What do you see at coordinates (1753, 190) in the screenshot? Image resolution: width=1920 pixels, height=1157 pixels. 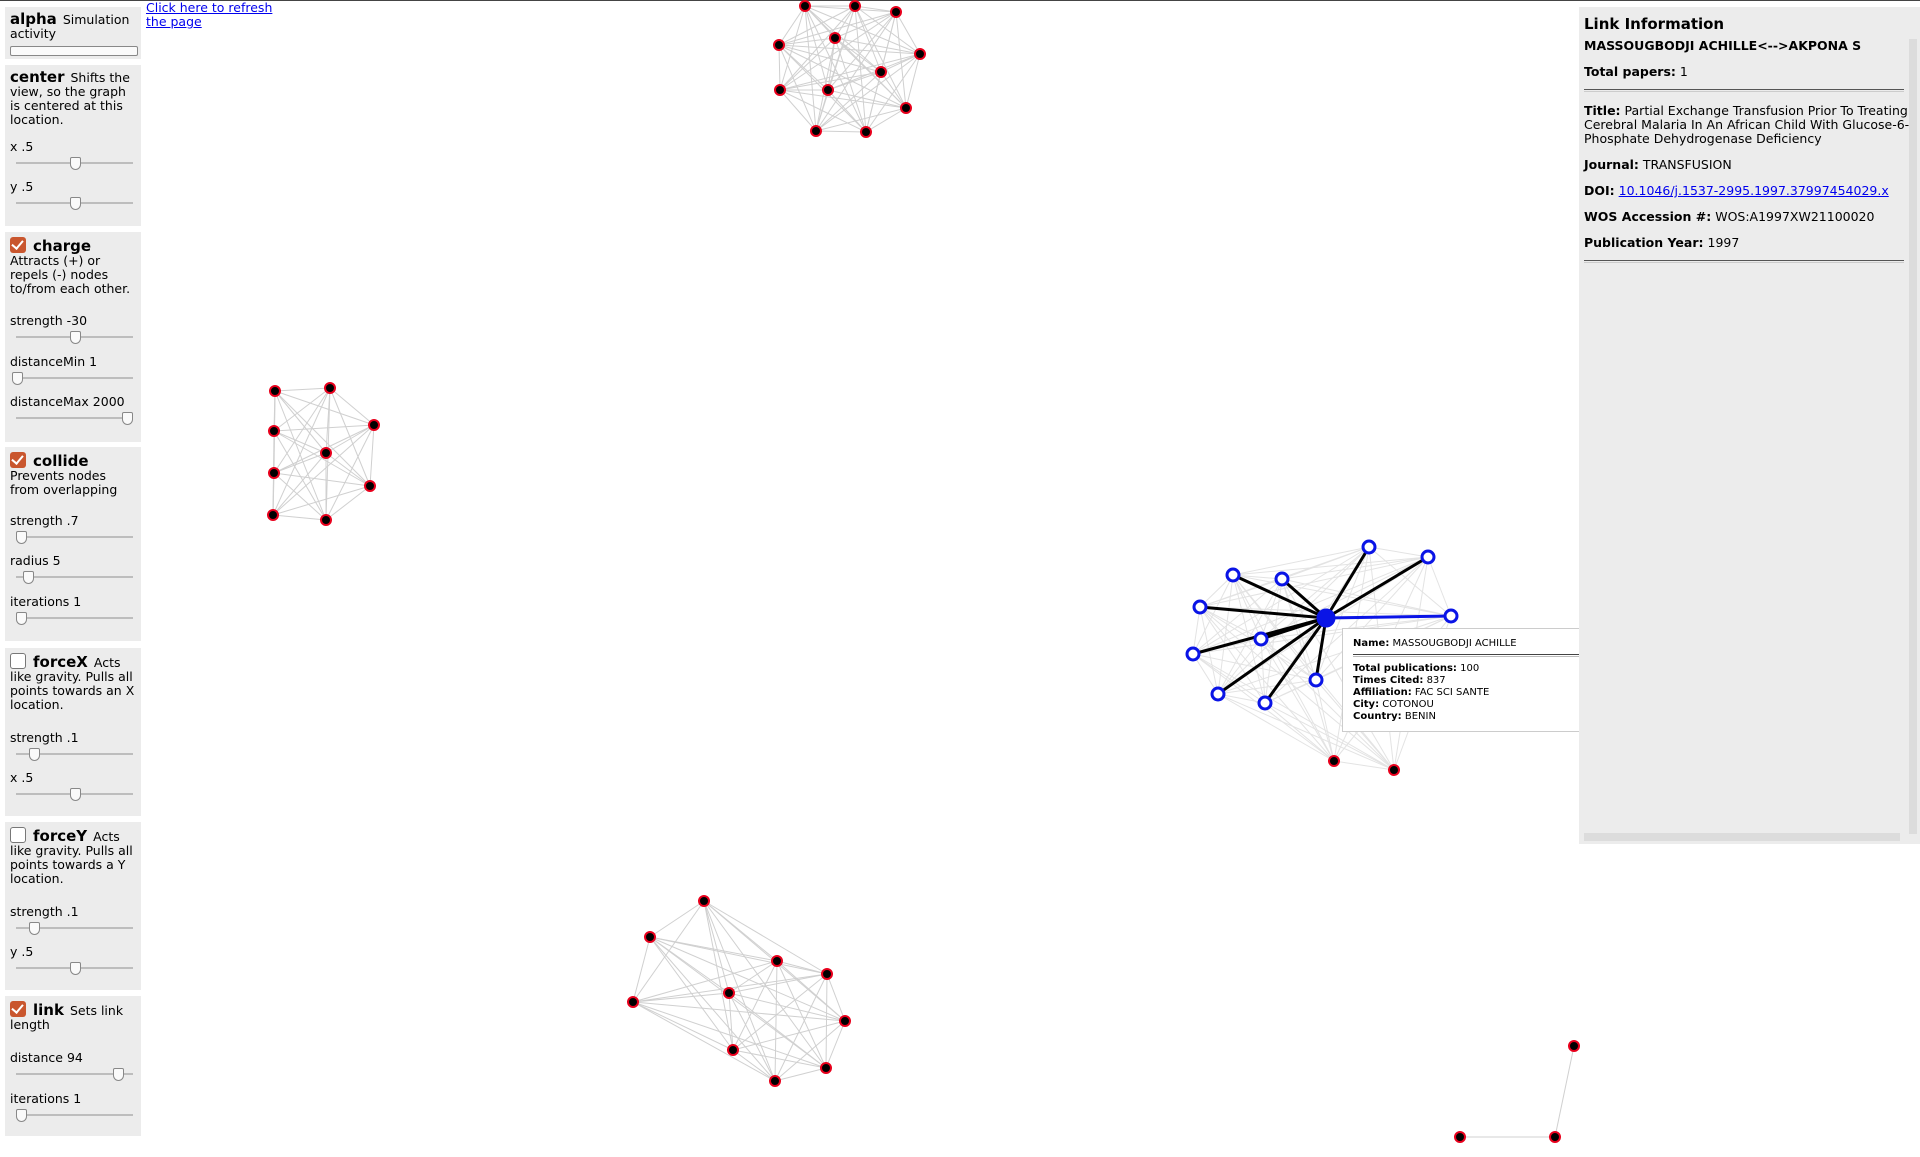 I see `doi-link: 10.1046/j.1537-2995.1997.37997454029.x` at bounding box center [1753, 190].